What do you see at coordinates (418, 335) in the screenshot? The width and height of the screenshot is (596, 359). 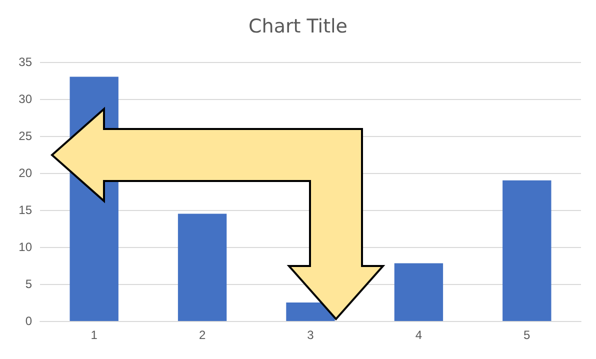 I see `x-tick-label: 4` at bounding box center [418, 335].